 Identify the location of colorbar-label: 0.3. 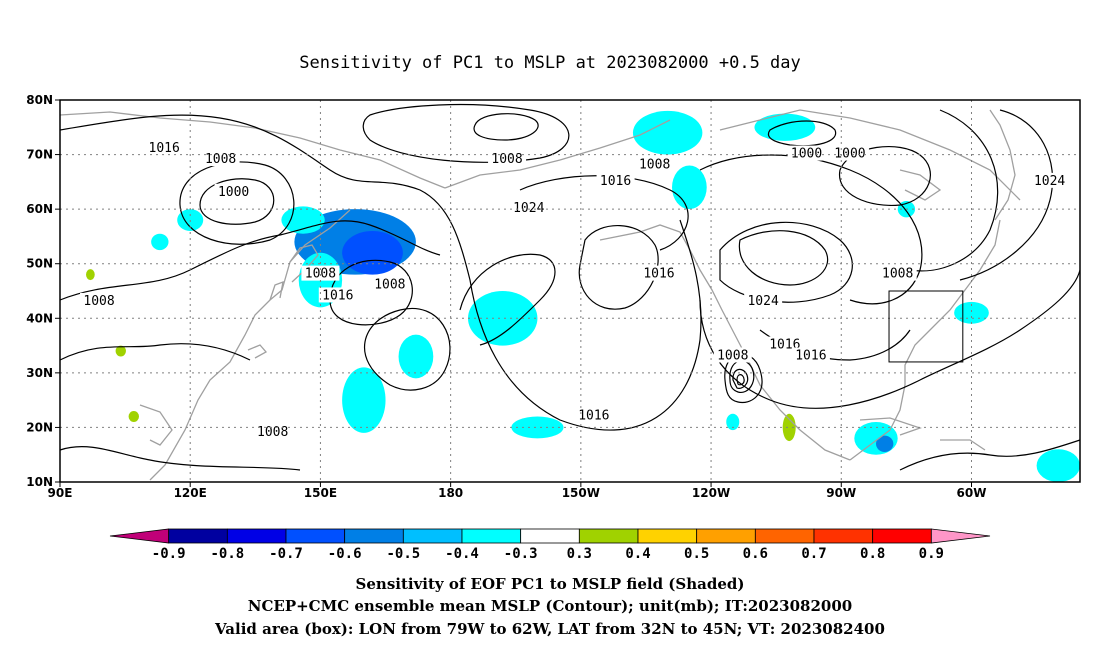
(579, 554).